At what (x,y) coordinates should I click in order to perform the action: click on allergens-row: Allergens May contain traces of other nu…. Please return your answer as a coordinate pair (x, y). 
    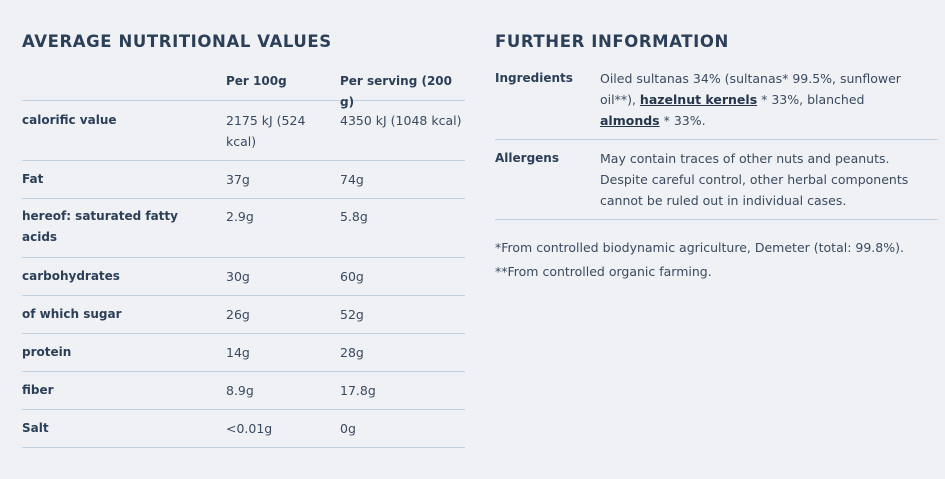
    Looking at the image, I should click on (716, 180).